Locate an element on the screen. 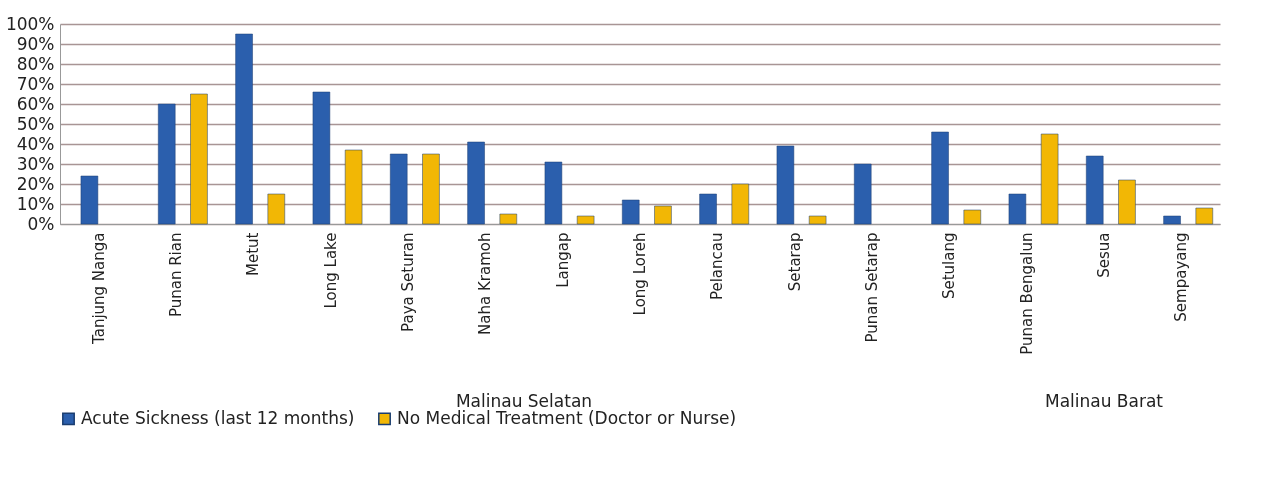 This screenshot has height=501, width=1262. y-tick-label: 10% is located at coordinates (35, 203).